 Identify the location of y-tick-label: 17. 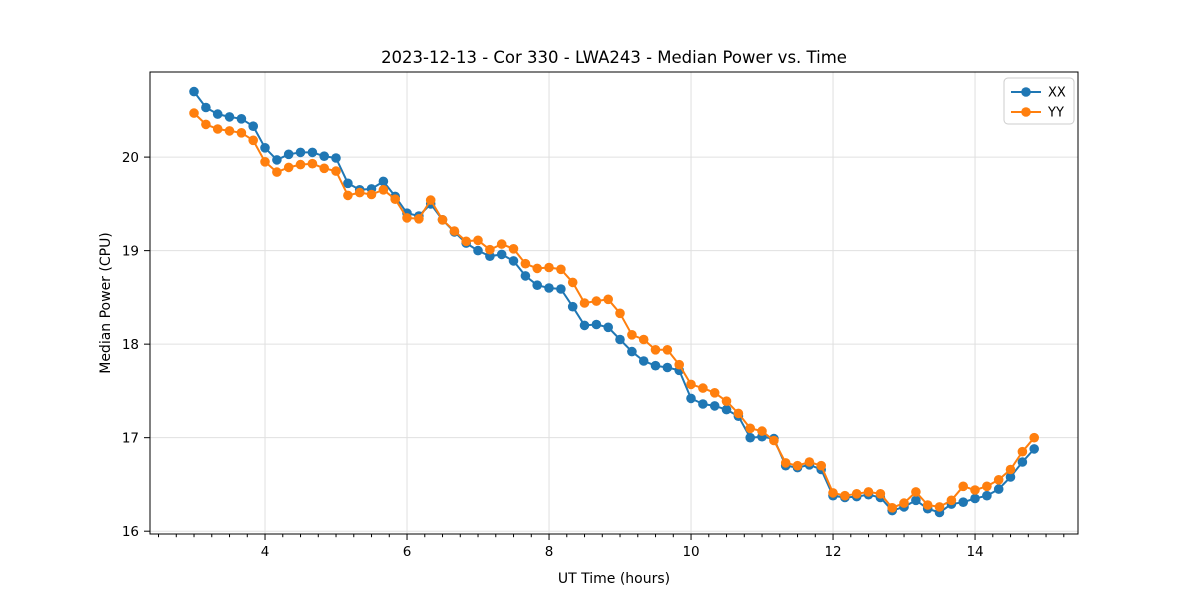
(130, 438).